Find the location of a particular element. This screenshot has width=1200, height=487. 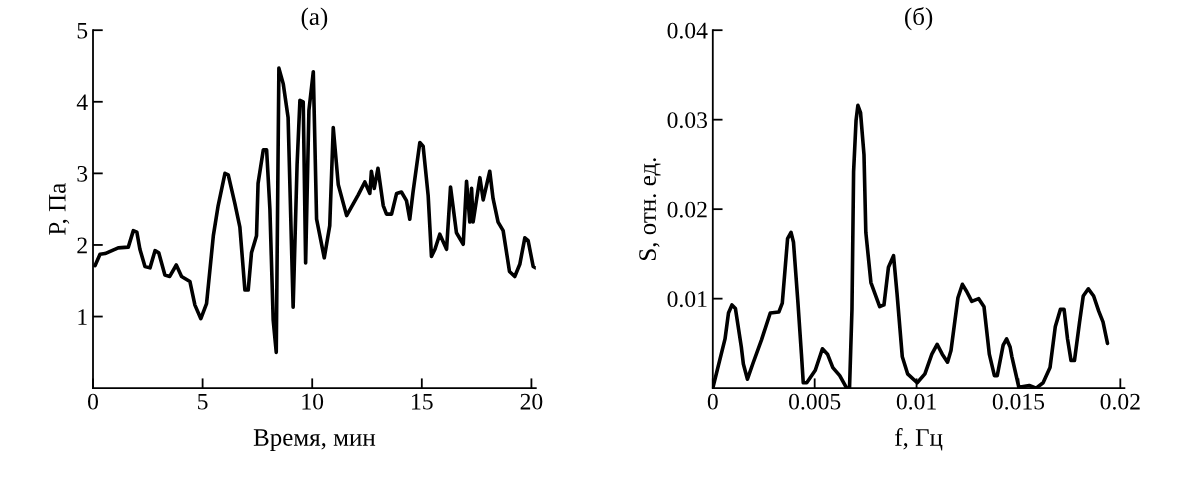

x-tick-label: 15 is located at coordinates (422, 401).